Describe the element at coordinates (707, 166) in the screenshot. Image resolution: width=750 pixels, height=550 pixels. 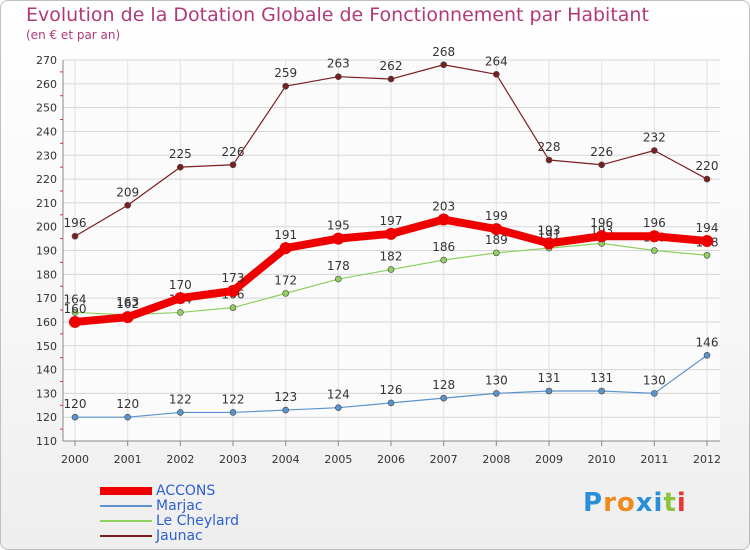
I see `data-label: 220` at that location.